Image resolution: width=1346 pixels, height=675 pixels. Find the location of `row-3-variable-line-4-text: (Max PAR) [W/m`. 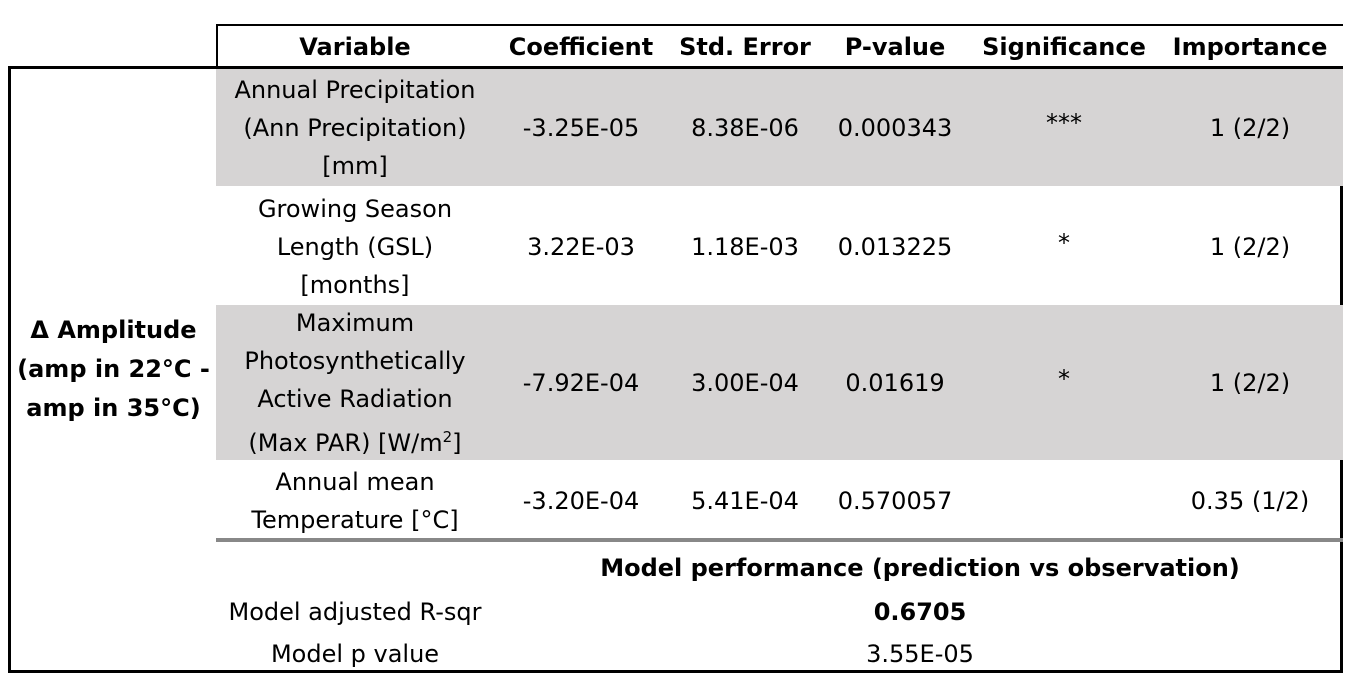

row-3-variable-line-4-text: (Max PAR) [W/m is located at coordinates (345, 442).